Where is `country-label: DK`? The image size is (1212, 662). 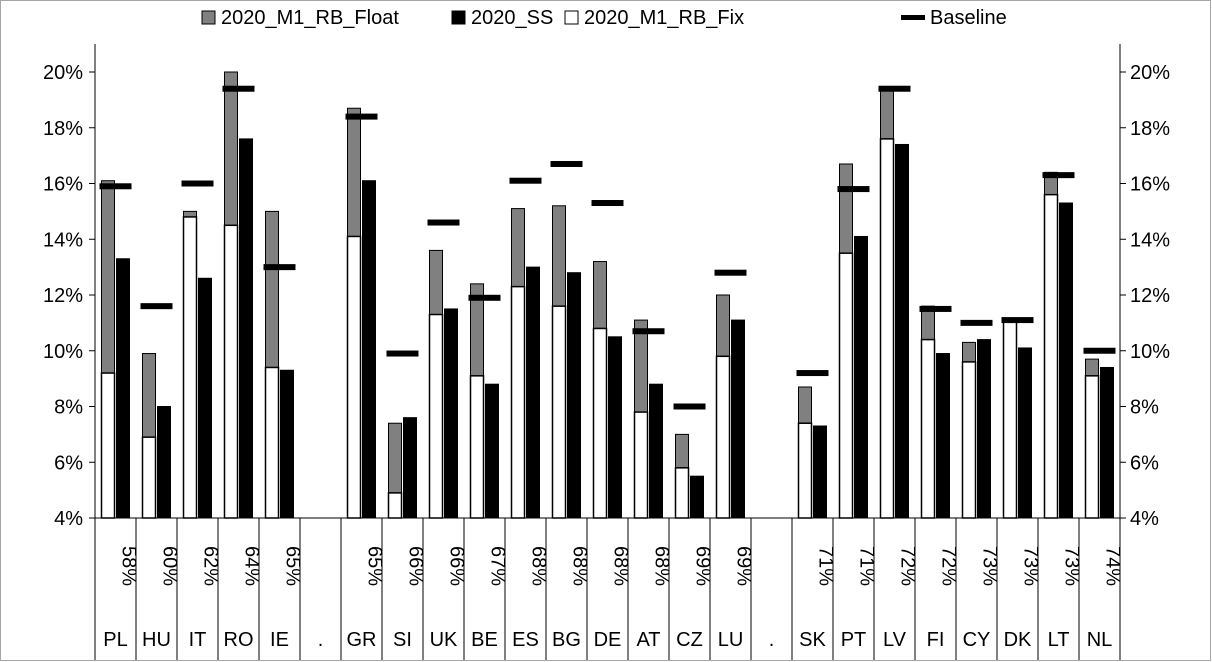 country-label: DK is located at coordinates (1018, 640).